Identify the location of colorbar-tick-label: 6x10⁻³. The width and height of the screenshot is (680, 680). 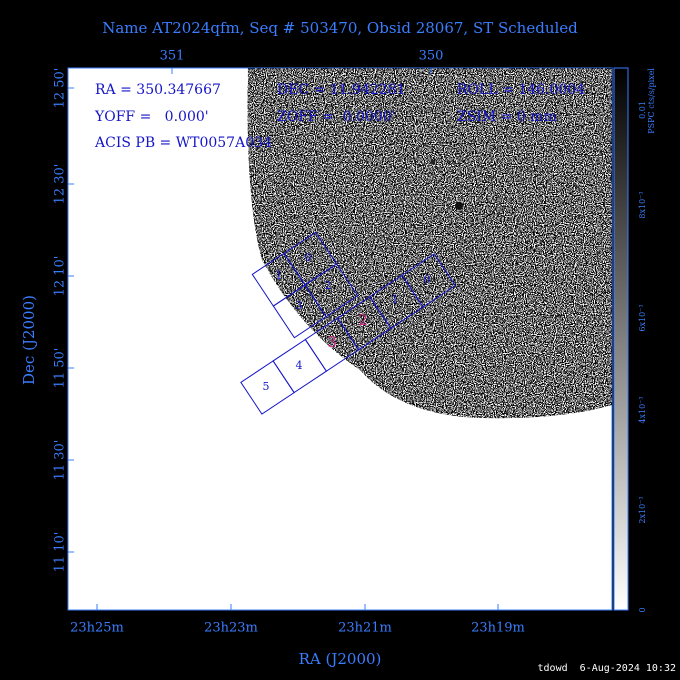
(642, 317).